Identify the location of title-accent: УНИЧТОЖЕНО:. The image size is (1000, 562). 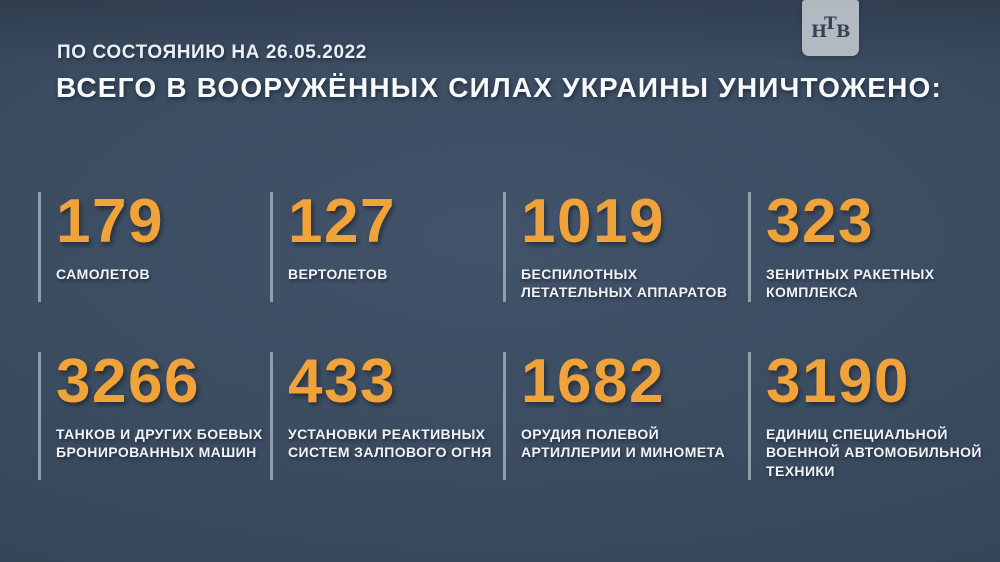
(830, 87).